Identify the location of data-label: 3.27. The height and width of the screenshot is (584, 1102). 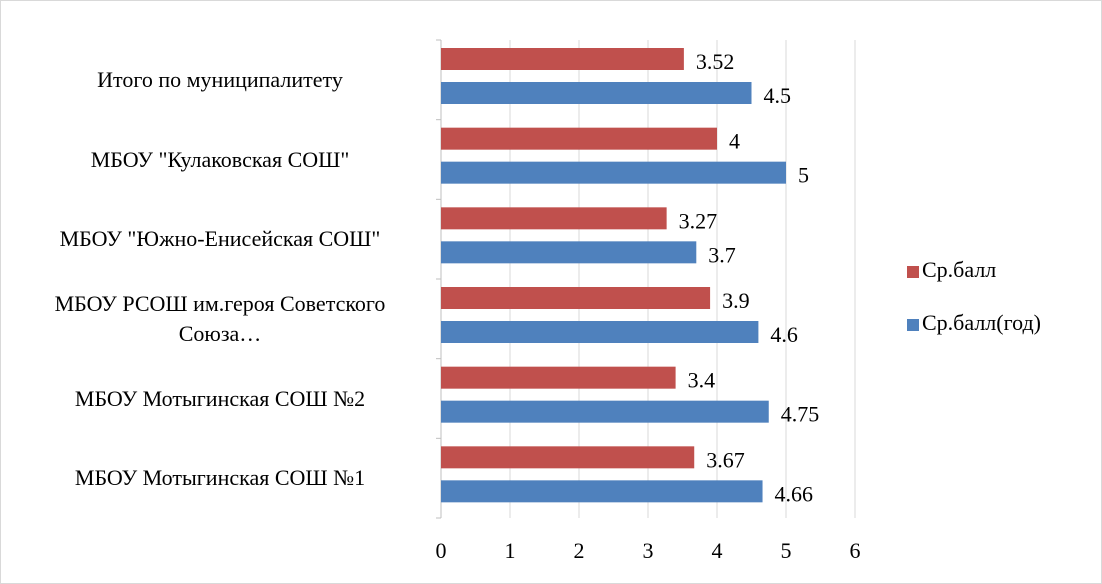
(698, 220).